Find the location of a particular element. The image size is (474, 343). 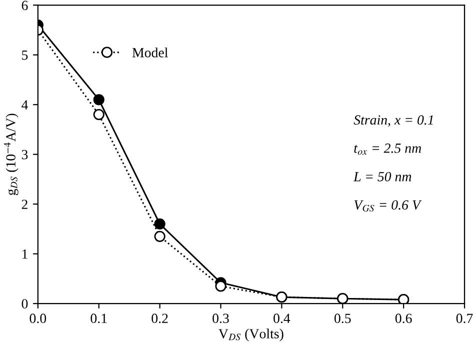

x-tick-label: 0.5 is located at coordinates (342, 319).